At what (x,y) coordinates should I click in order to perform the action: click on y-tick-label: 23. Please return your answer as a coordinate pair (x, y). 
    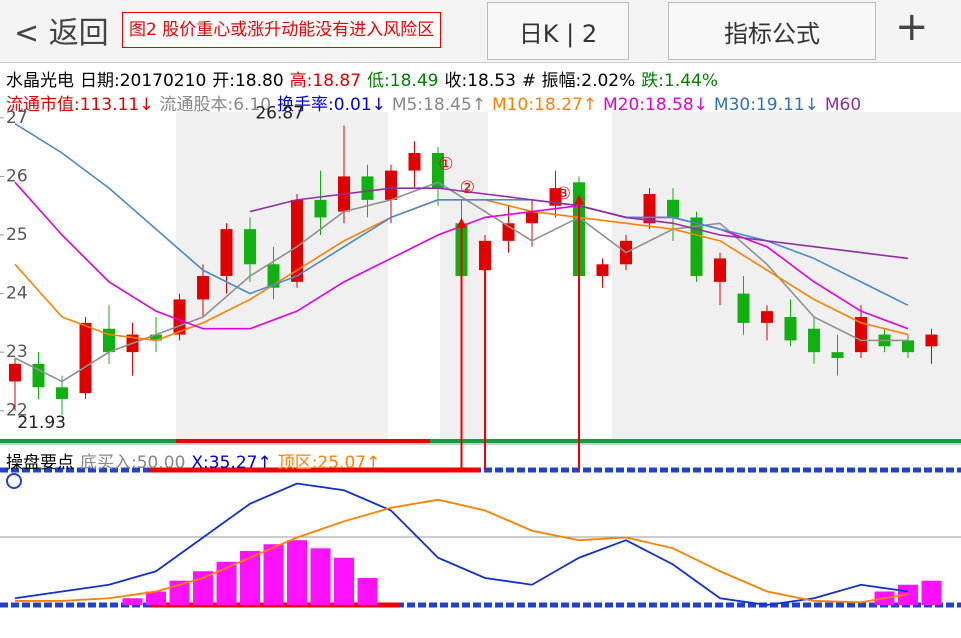
    Looking at the image, I should click on (17, 352).